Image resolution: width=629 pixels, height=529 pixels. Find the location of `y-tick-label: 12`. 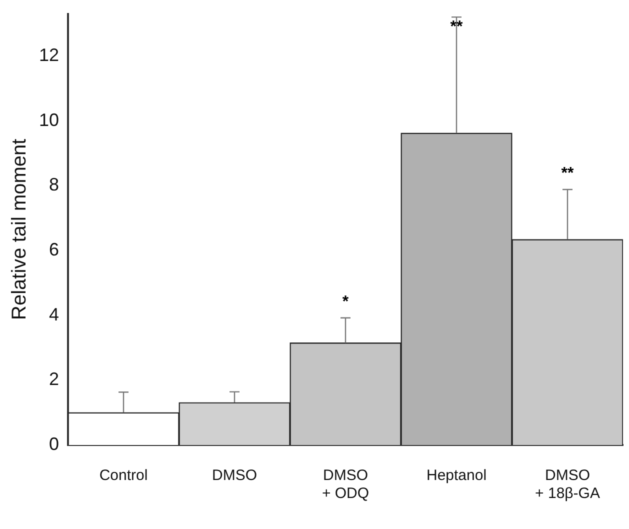

y-tick-label: 12 is located at coordinates (49, 54).